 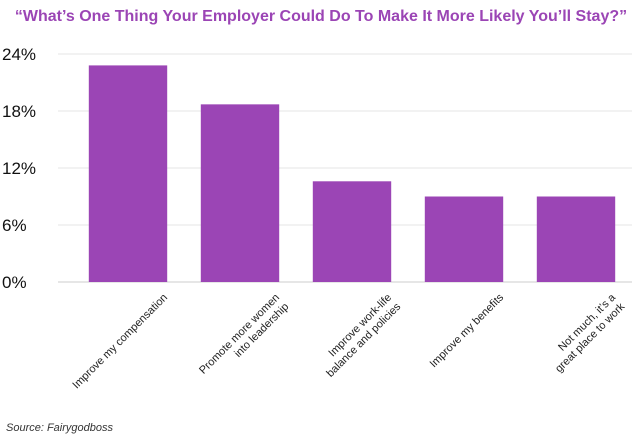 I want to click on y-tick-label: 12%, so click(x=19, y=168).